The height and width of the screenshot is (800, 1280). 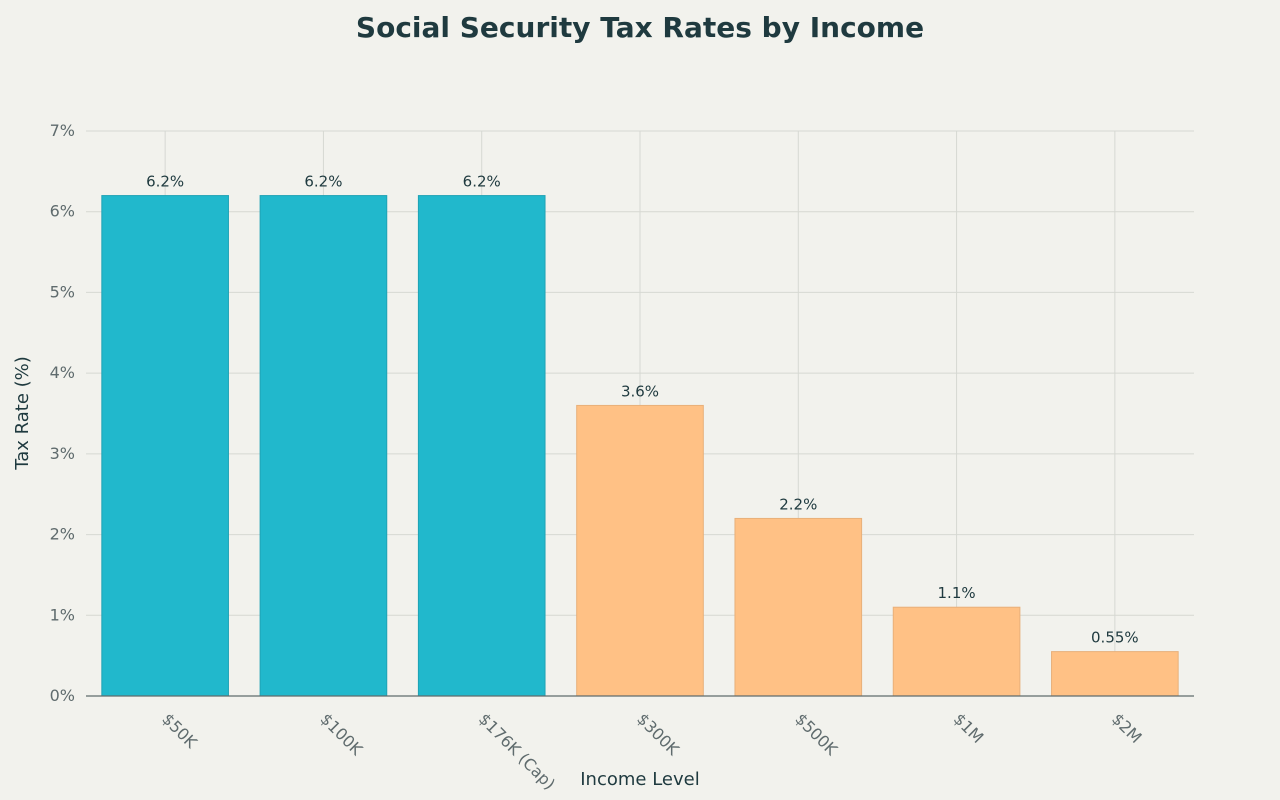 I want to click on y-tick-label: 2%, so click(x=62, y=534).